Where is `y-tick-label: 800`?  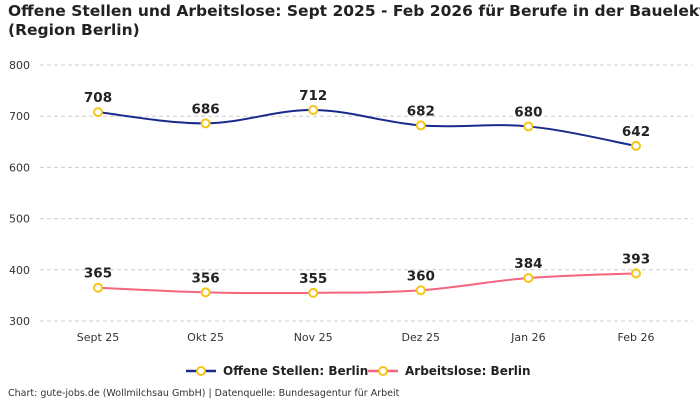 y-tick-label: 800 is located at coordinates (19, 65).